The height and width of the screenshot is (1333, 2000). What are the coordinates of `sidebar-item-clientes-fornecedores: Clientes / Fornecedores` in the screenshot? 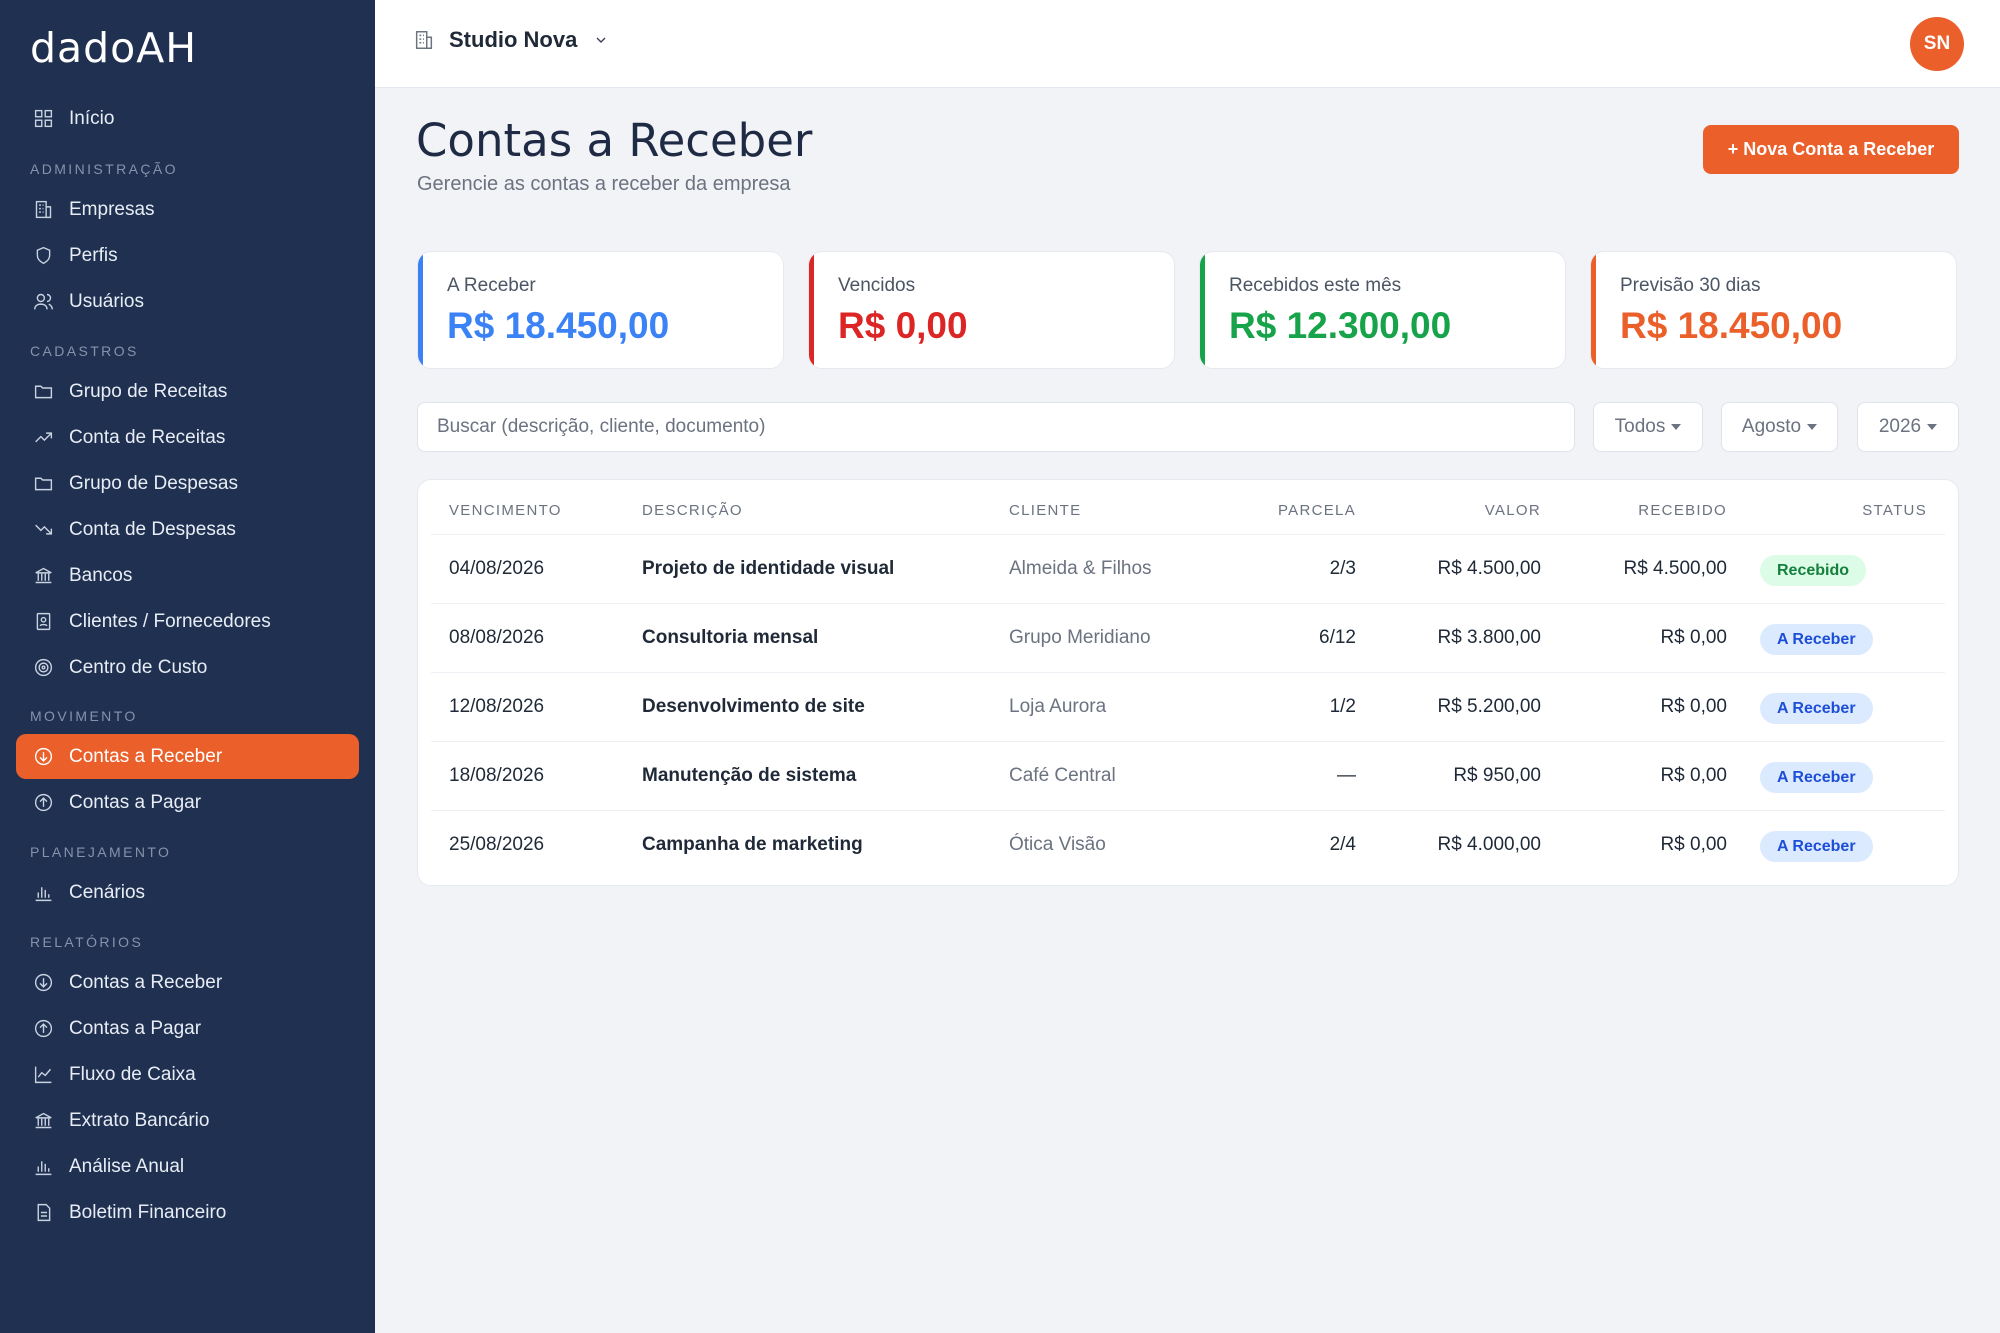 It's located at (187, 621).